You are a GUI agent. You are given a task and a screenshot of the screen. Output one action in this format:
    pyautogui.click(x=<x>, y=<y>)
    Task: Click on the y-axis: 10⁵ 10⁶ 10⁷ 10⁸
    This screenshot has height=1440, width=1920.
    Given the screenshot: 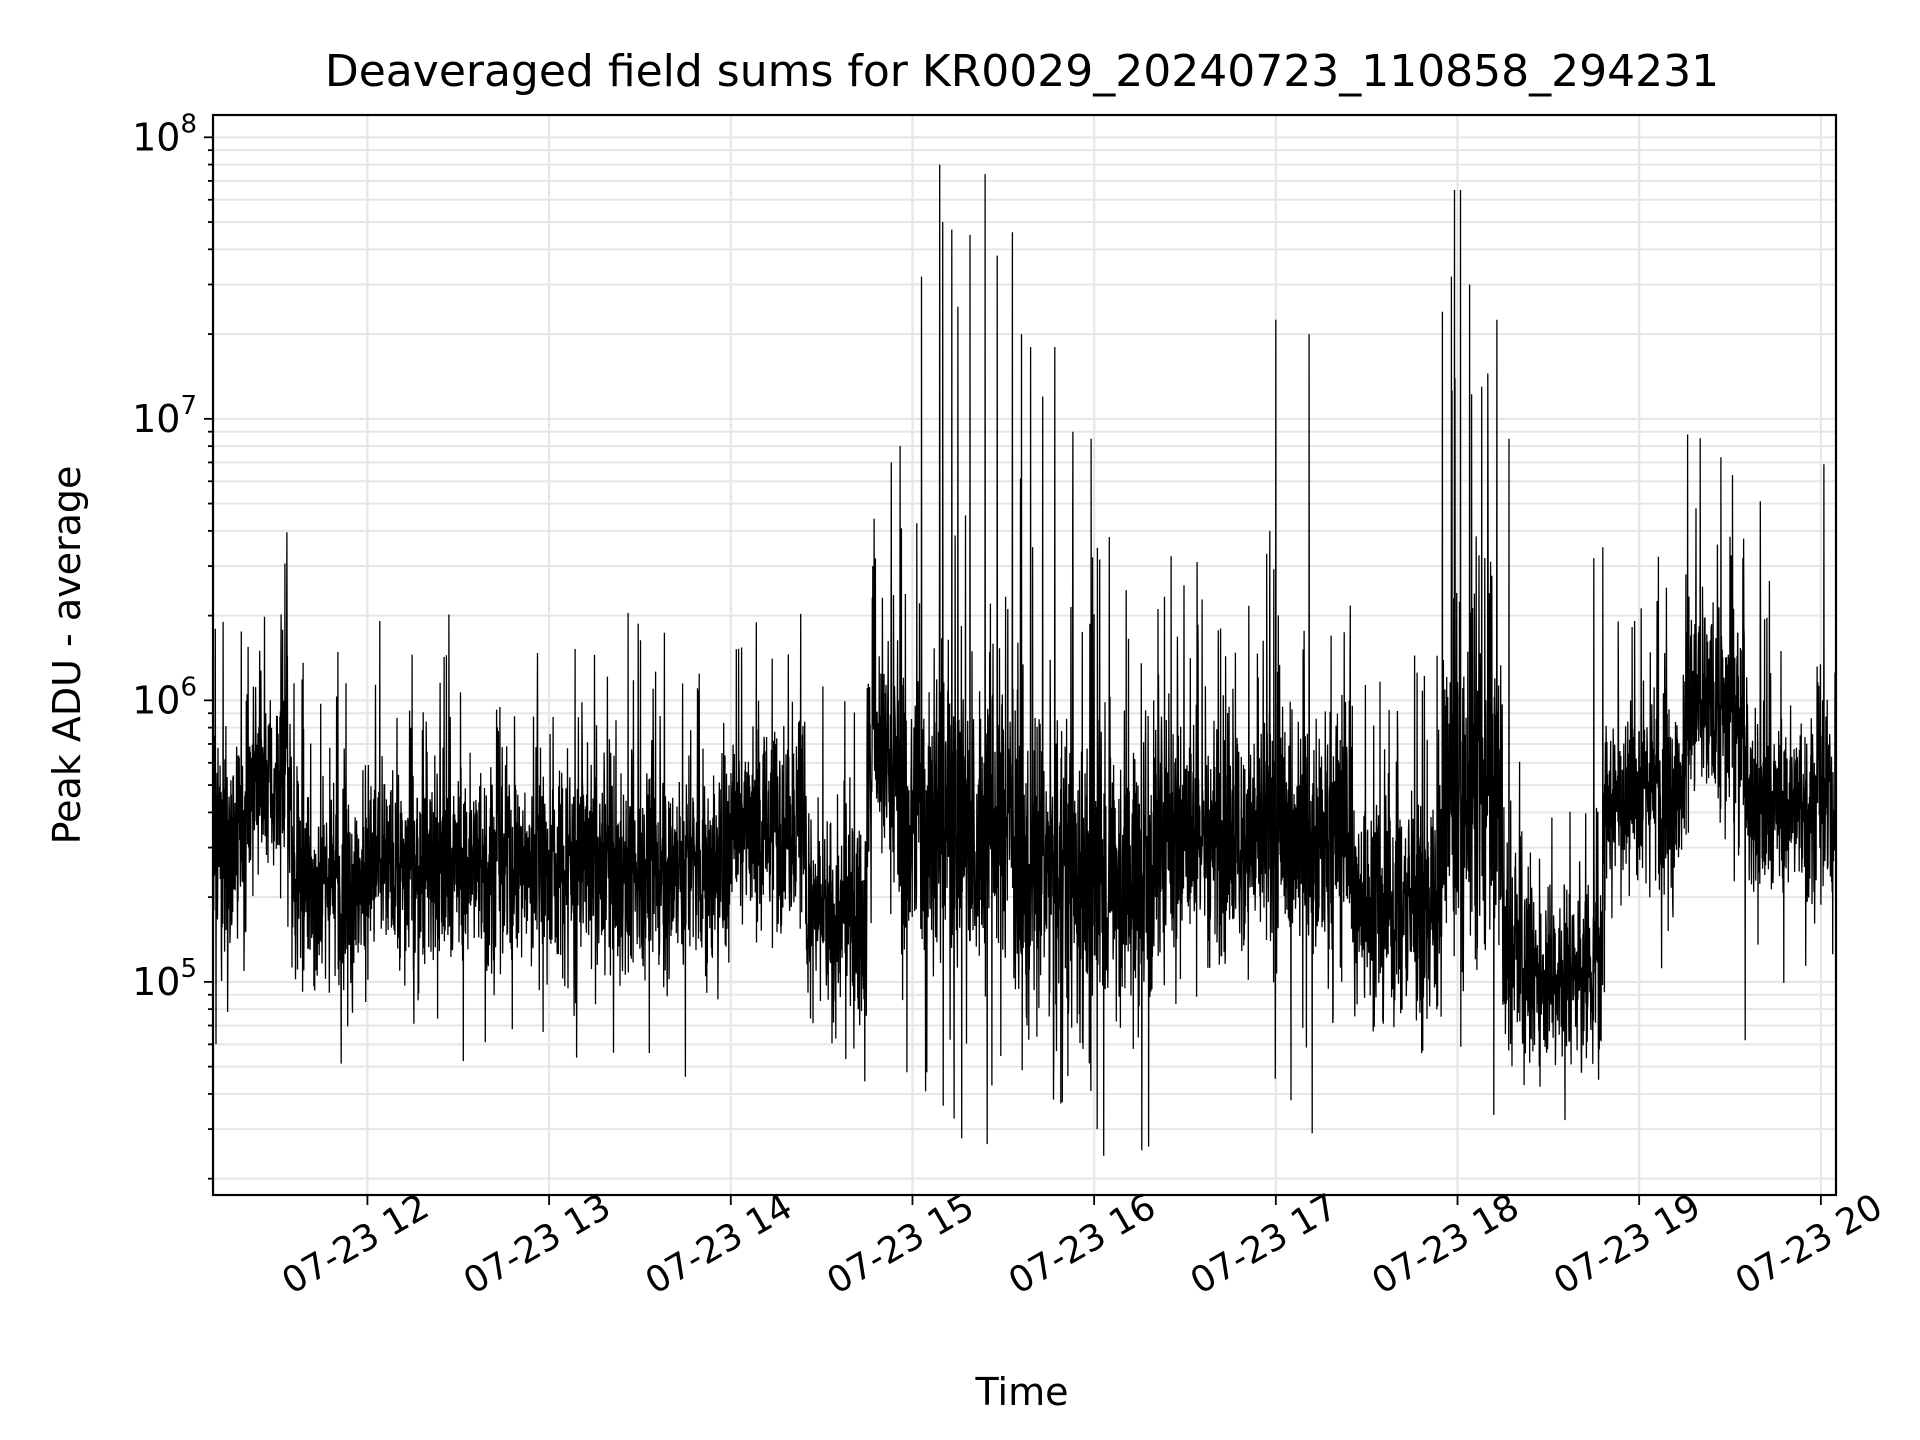 What is the action you would take?
    pyautogui.click(x=172, y=644)
    